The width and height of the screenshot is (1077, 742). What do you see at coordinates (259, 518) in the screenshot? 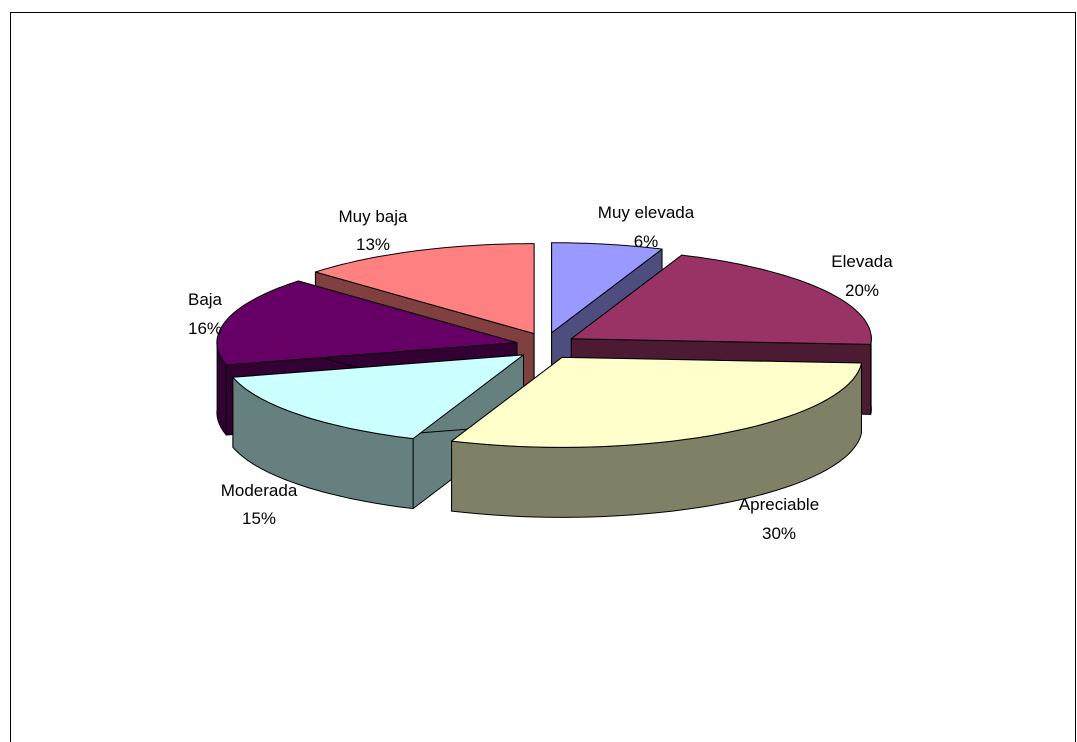
I see `data-label-pct-moderada: 15%` at bounding box center [259, 518].